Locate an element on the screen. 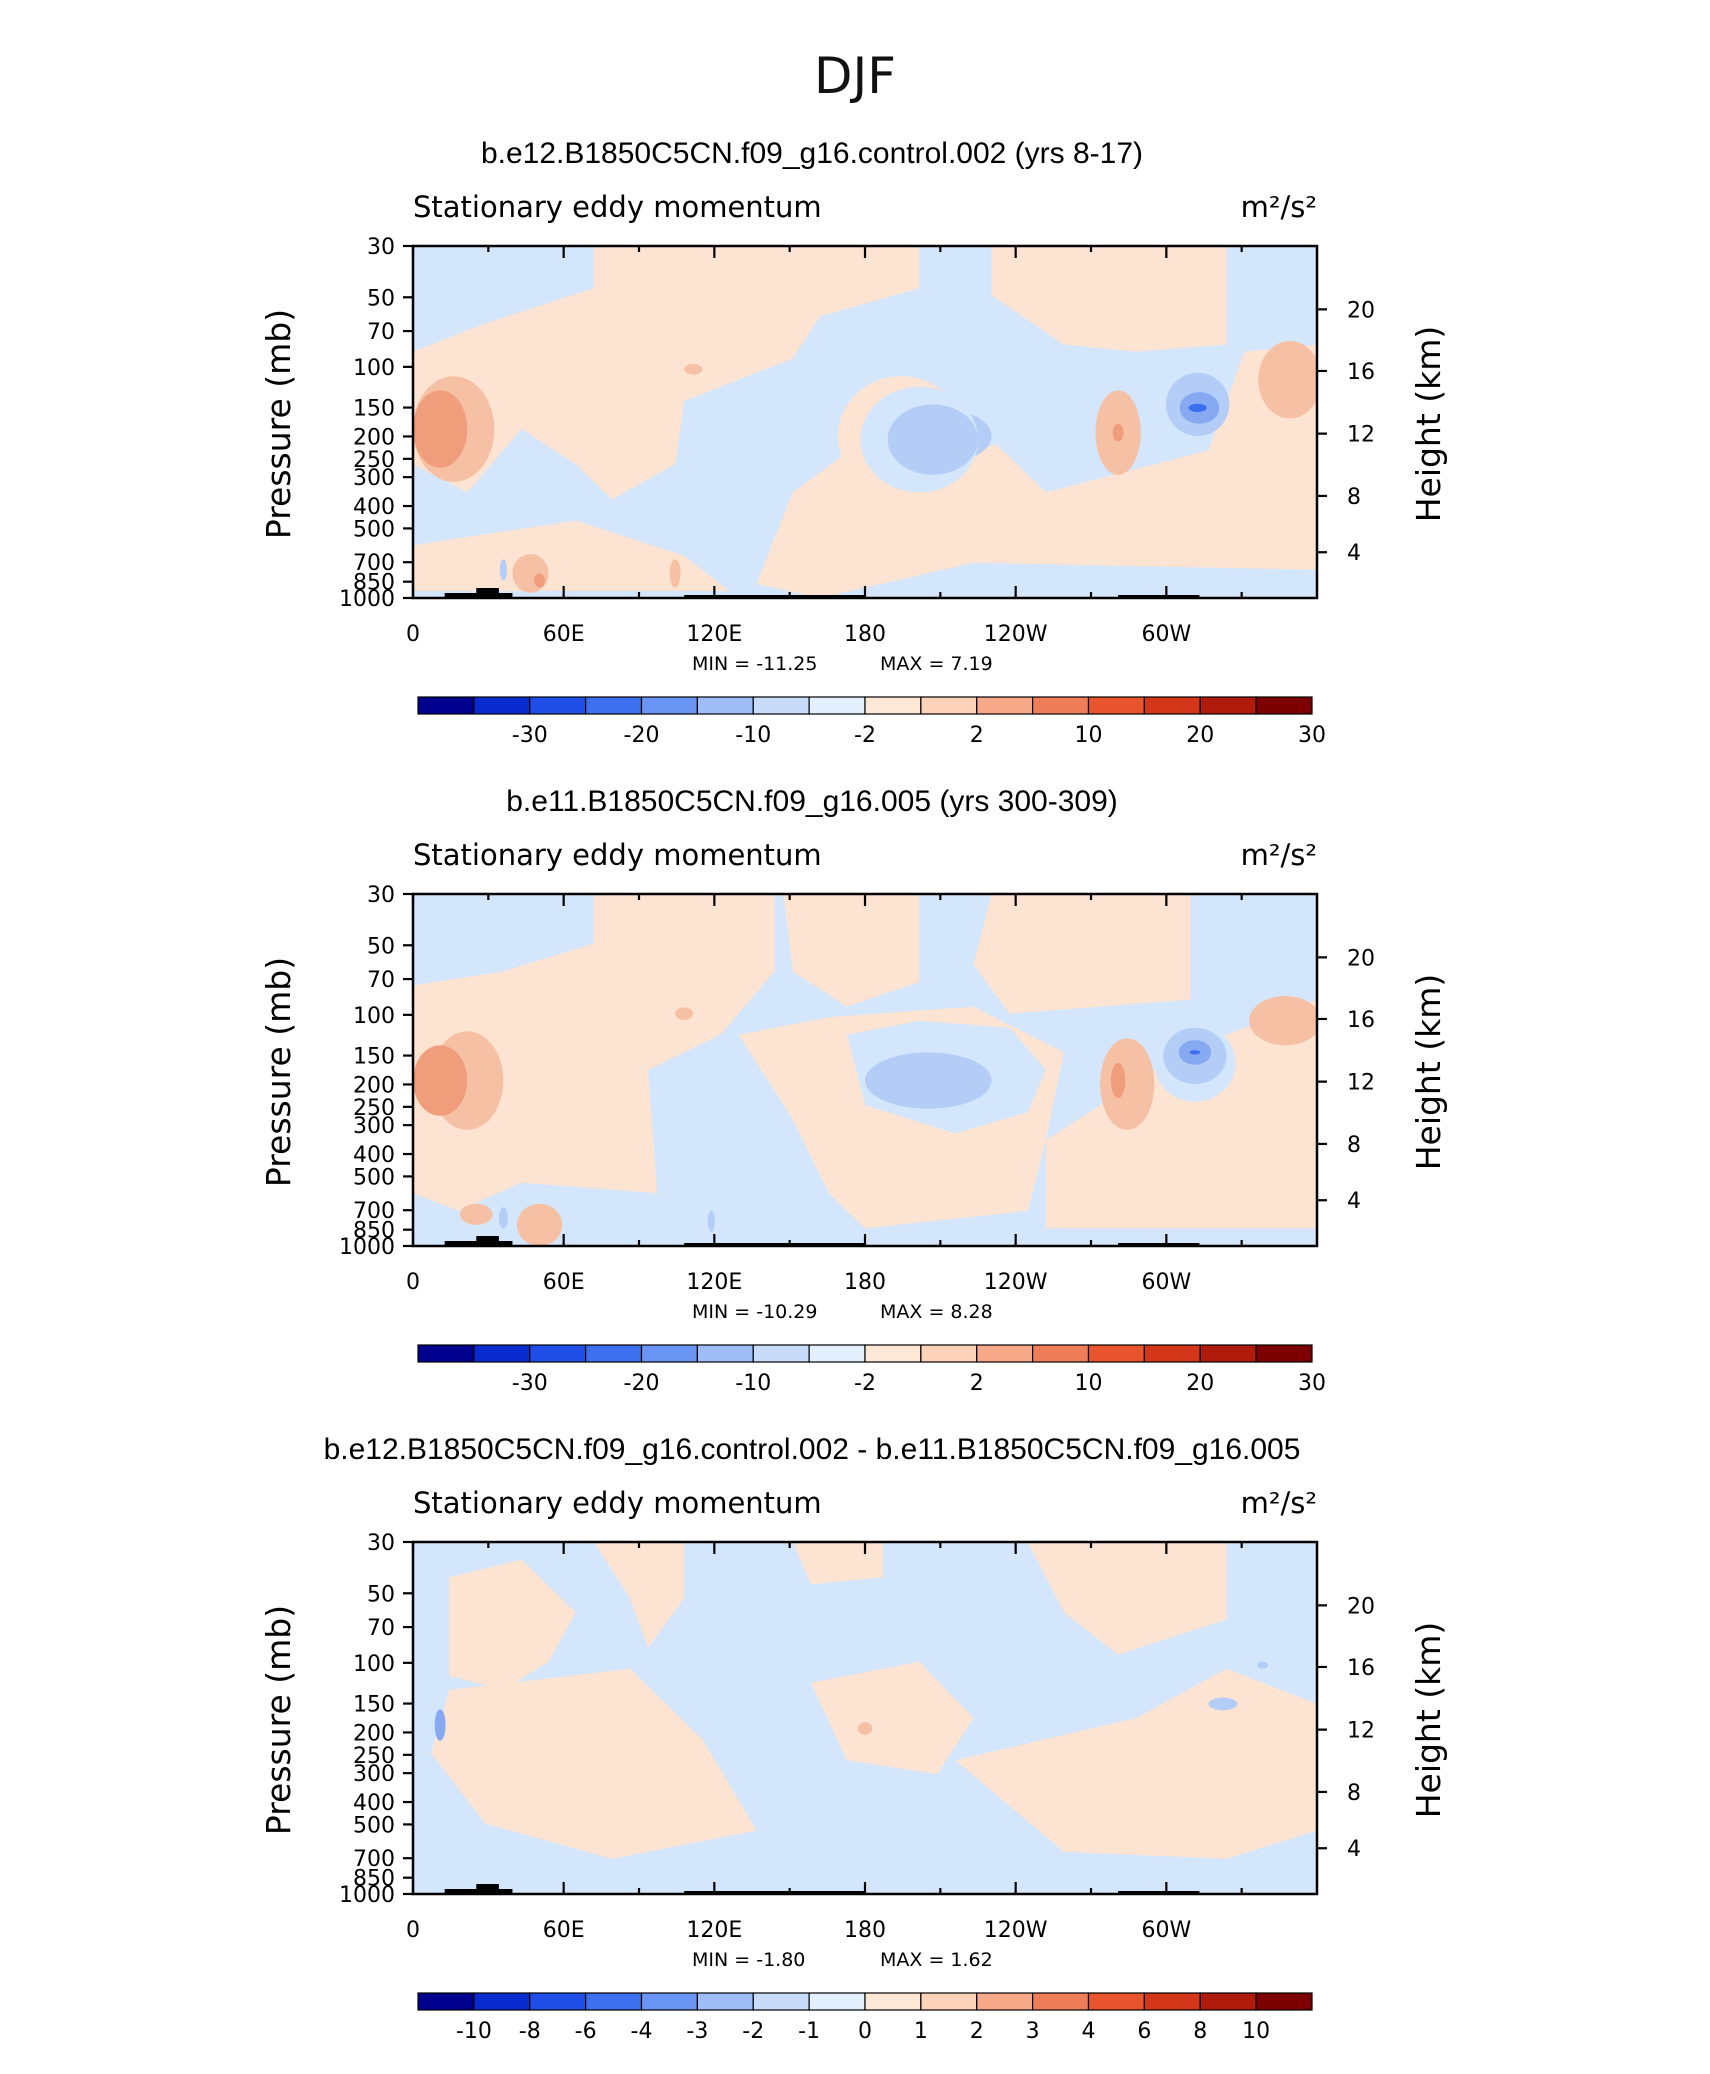 The image size is (1710, 2074). page-title: DJF is located at coordinates (855, 76).